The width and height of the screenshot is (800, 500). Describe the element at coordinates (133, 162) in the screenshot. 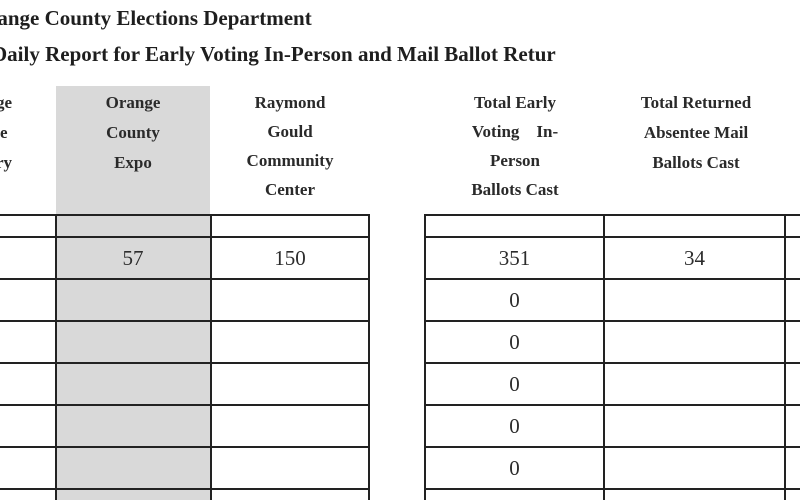

I see `header-expo-line: Expo` at that location.